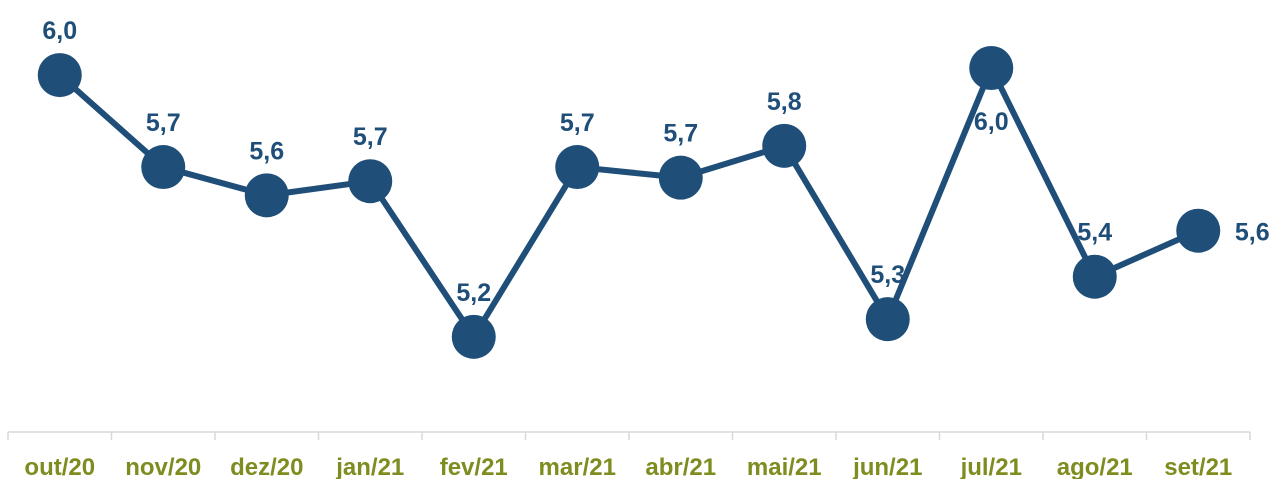  What do you see at coordinates (474, 466) in the screenshot?
I see `x-tick-label: fev/21` at bounding box center [474, 466].